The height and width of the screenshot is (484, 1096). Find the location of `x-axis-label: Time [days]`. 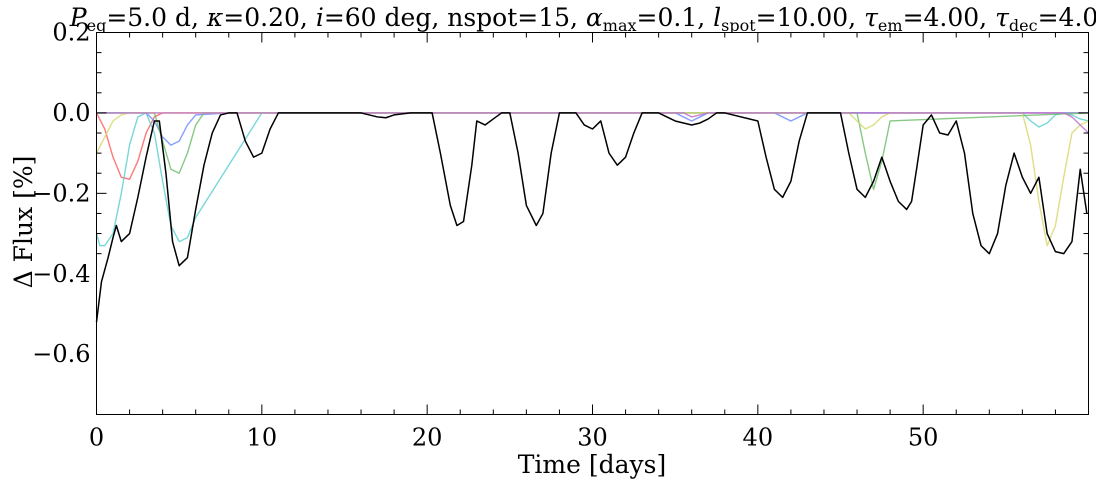

x-axis-label: Time [days] is located at coordinates (592, 464).